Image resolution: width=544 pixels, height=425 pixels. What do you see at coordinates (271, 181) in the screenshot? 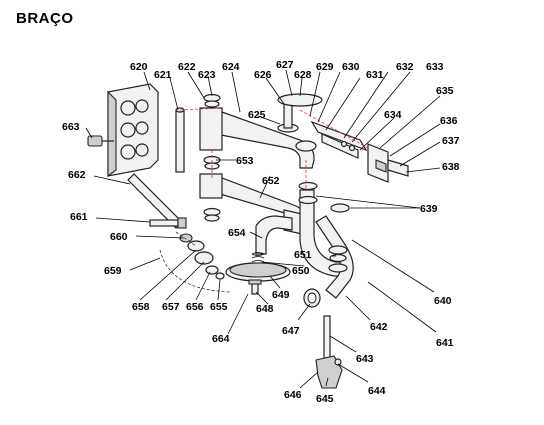
I see `label-652: 652` at bounding box center [271, 181].